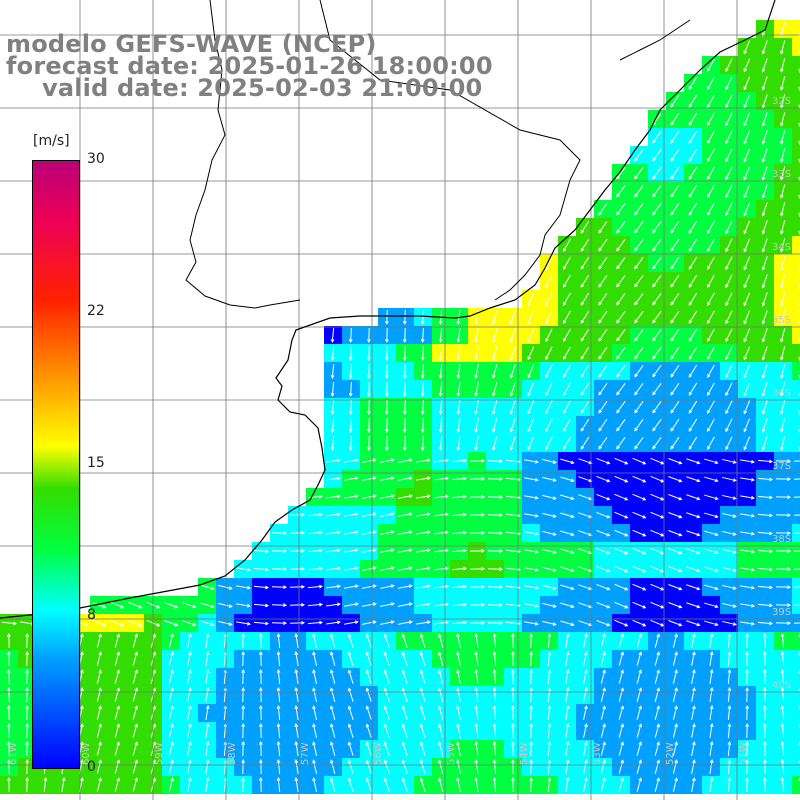 The height and width of the screenshot is (800, 800). Describe the element at coordinates (91, 767) in the screenshot. I see `colorbar-tick-0: 0` at that location.